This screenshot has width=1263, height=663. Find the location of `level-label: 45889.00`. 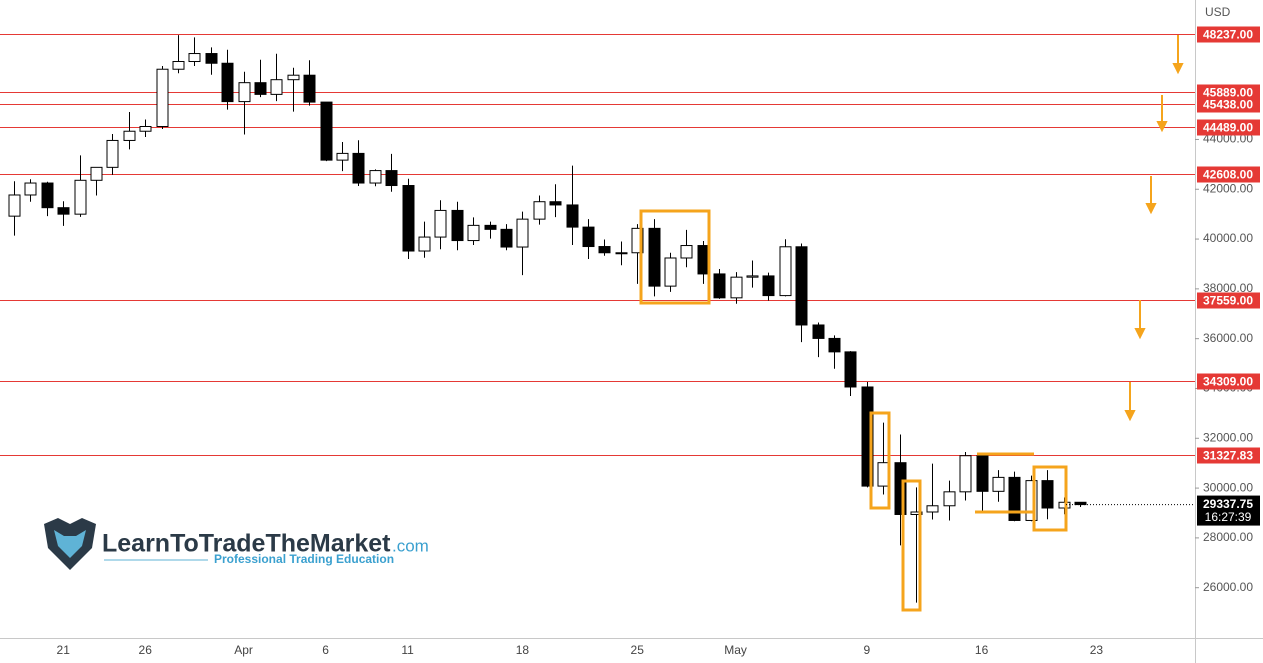

level-label: 45889.00 is located at coordinates (1228, 93).